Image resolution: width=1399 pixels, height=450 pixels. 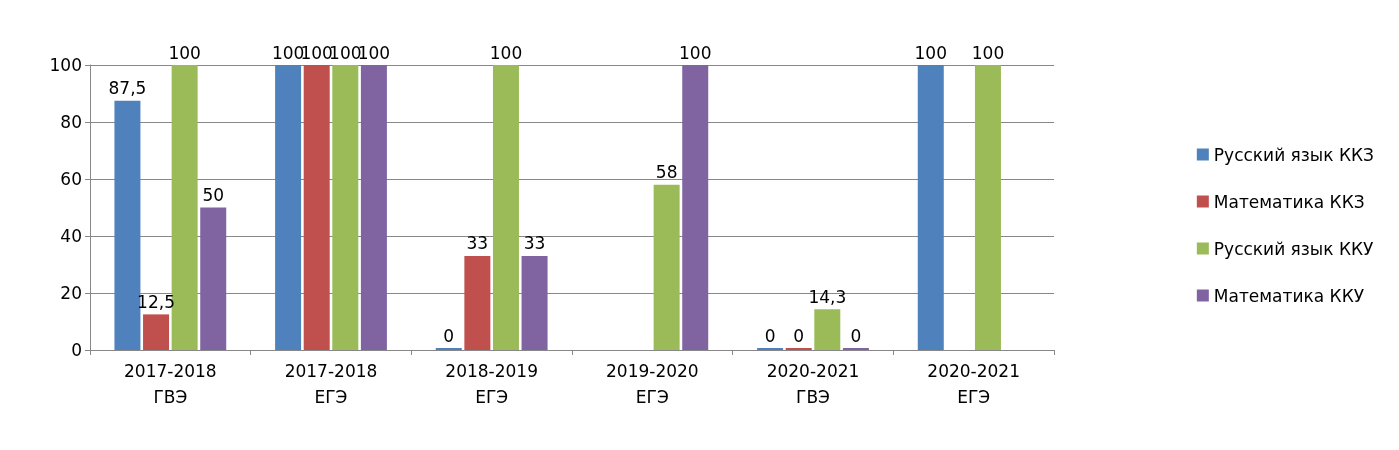 What do you see at coordinates (813, 384) in the screenshot?
I see `x-tick-label: 2020-2021 ГВЭ` at bounding box center [813, 384].